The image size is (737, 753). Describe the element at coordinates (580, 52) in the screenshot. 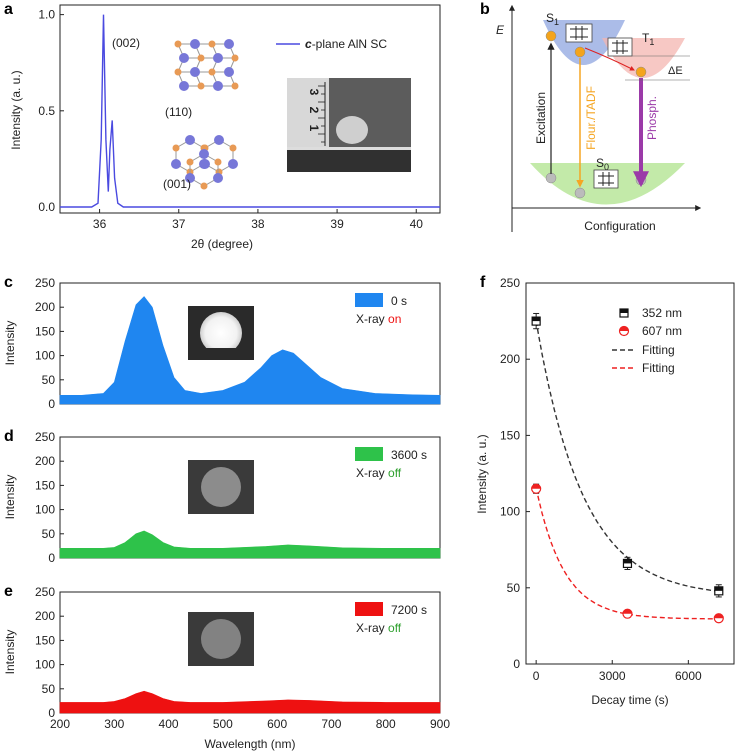

I see `electron-s1-b` at that location.